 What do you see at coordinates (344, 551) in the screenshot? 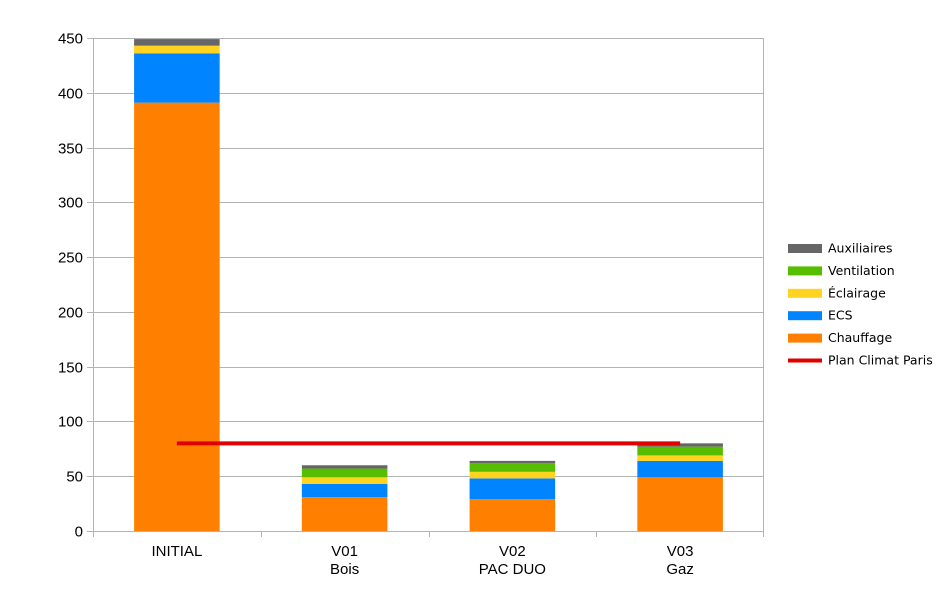
I see `x-tick-label: V01` at bounding box center [344, 551].